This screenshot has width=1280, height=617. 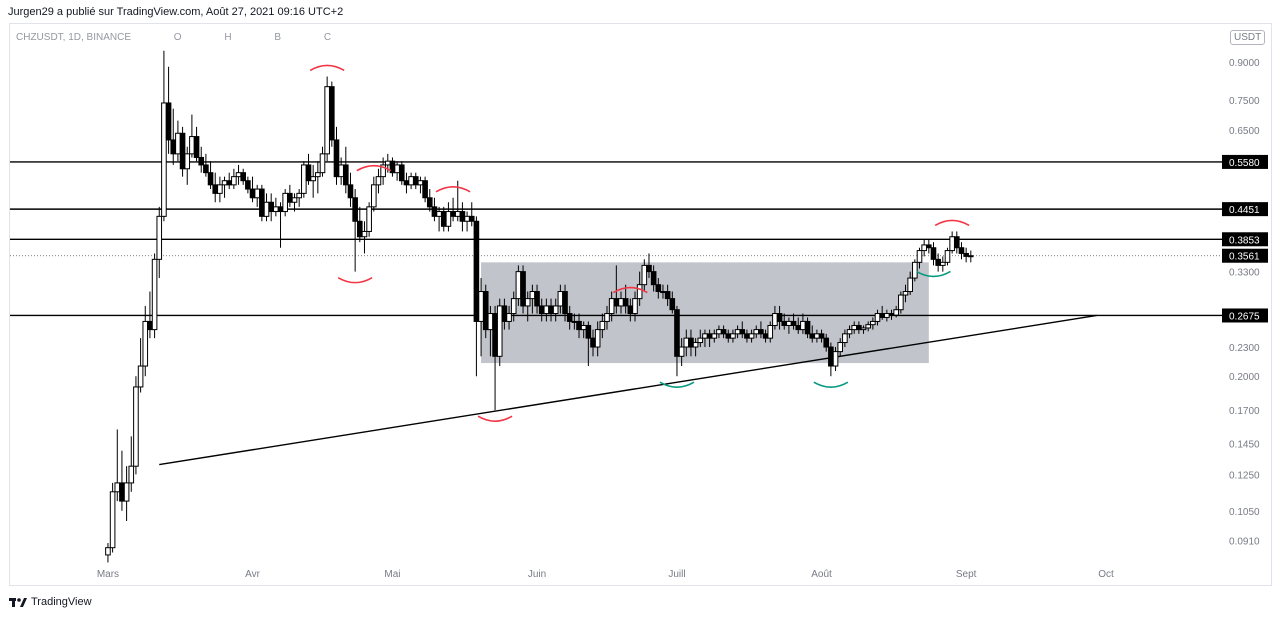 I want to click on ohlc-low-label: B, so click(x=278, y=37).